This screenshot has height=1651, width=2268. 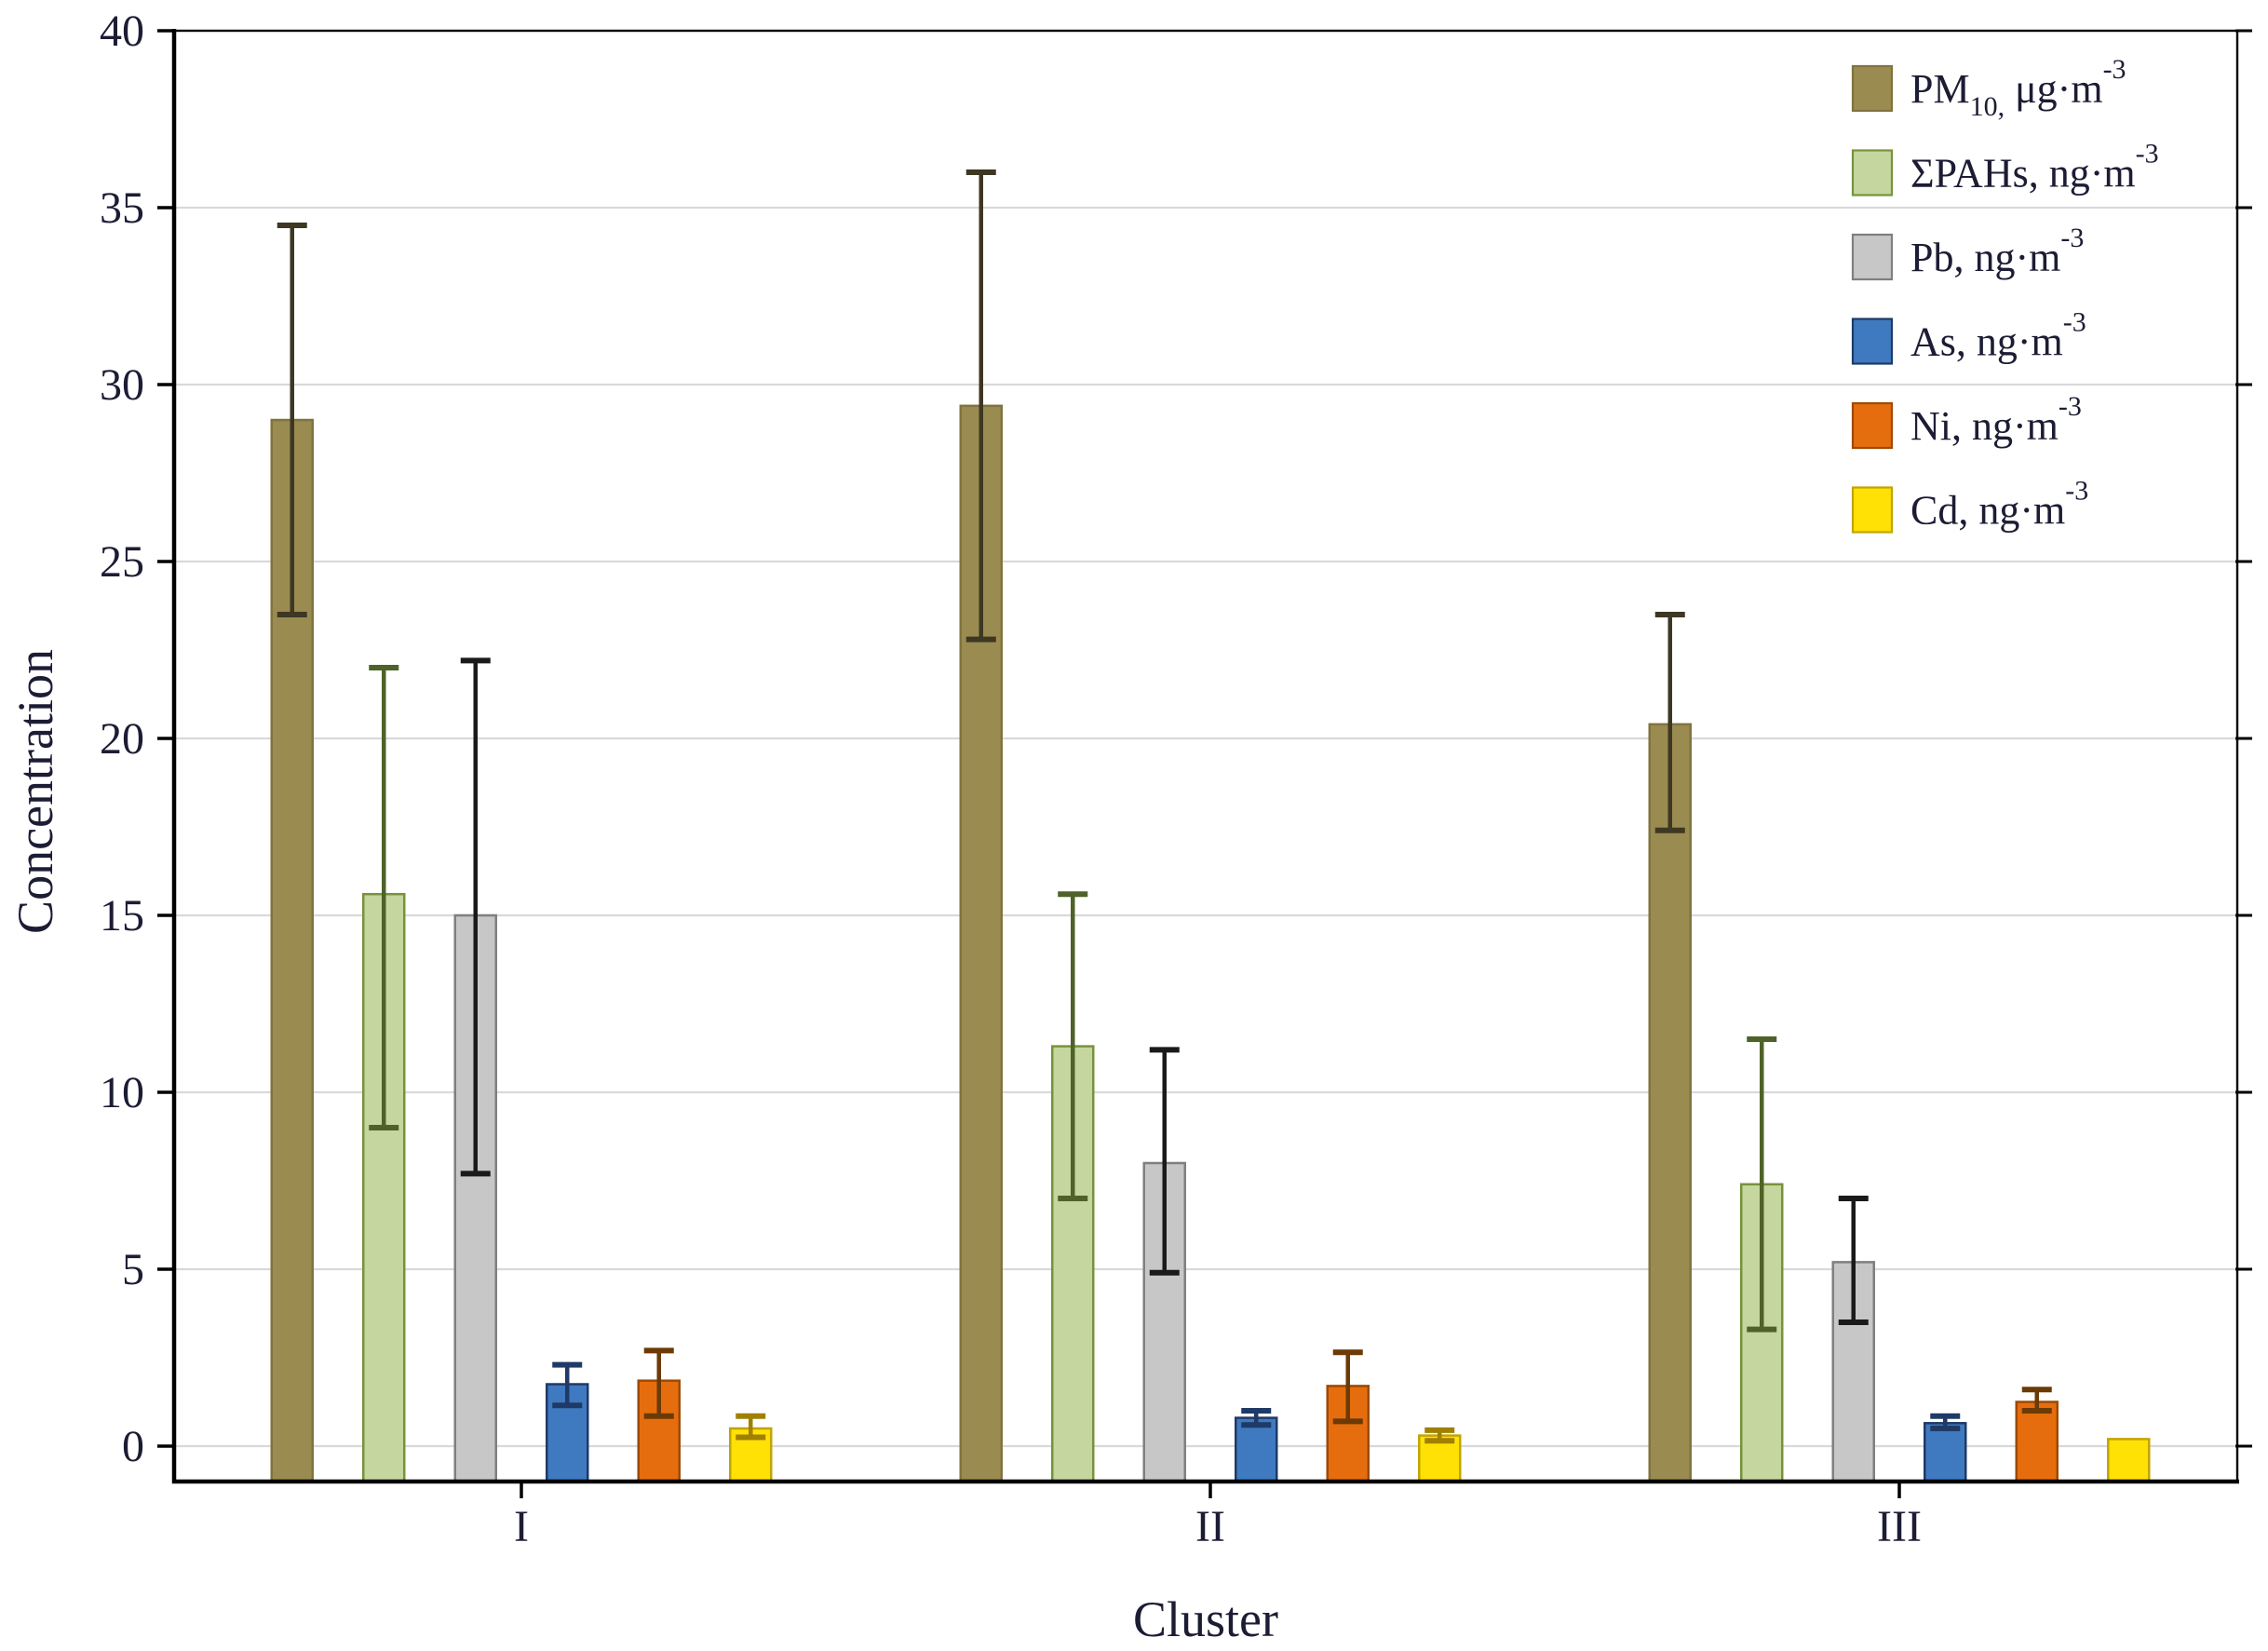 What do you see at coordinates (35, 791) in the screenshot?
I see `y-axis-title: Concentration` at bounding box center [35, 791].